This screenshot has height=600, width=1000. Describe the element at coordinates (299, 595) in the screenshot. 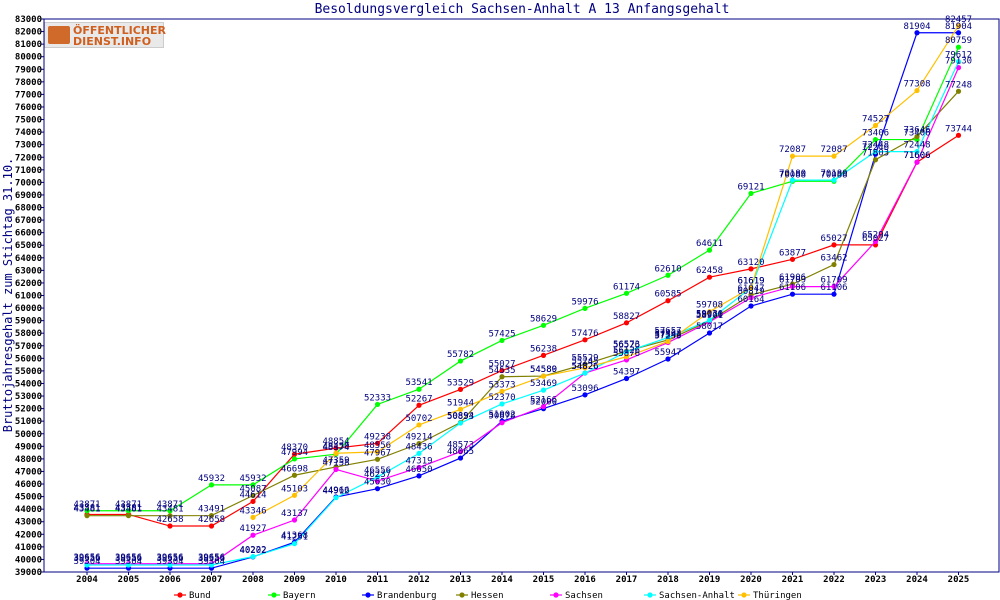

I see `legend-label-bayern: Bayern` at that location.